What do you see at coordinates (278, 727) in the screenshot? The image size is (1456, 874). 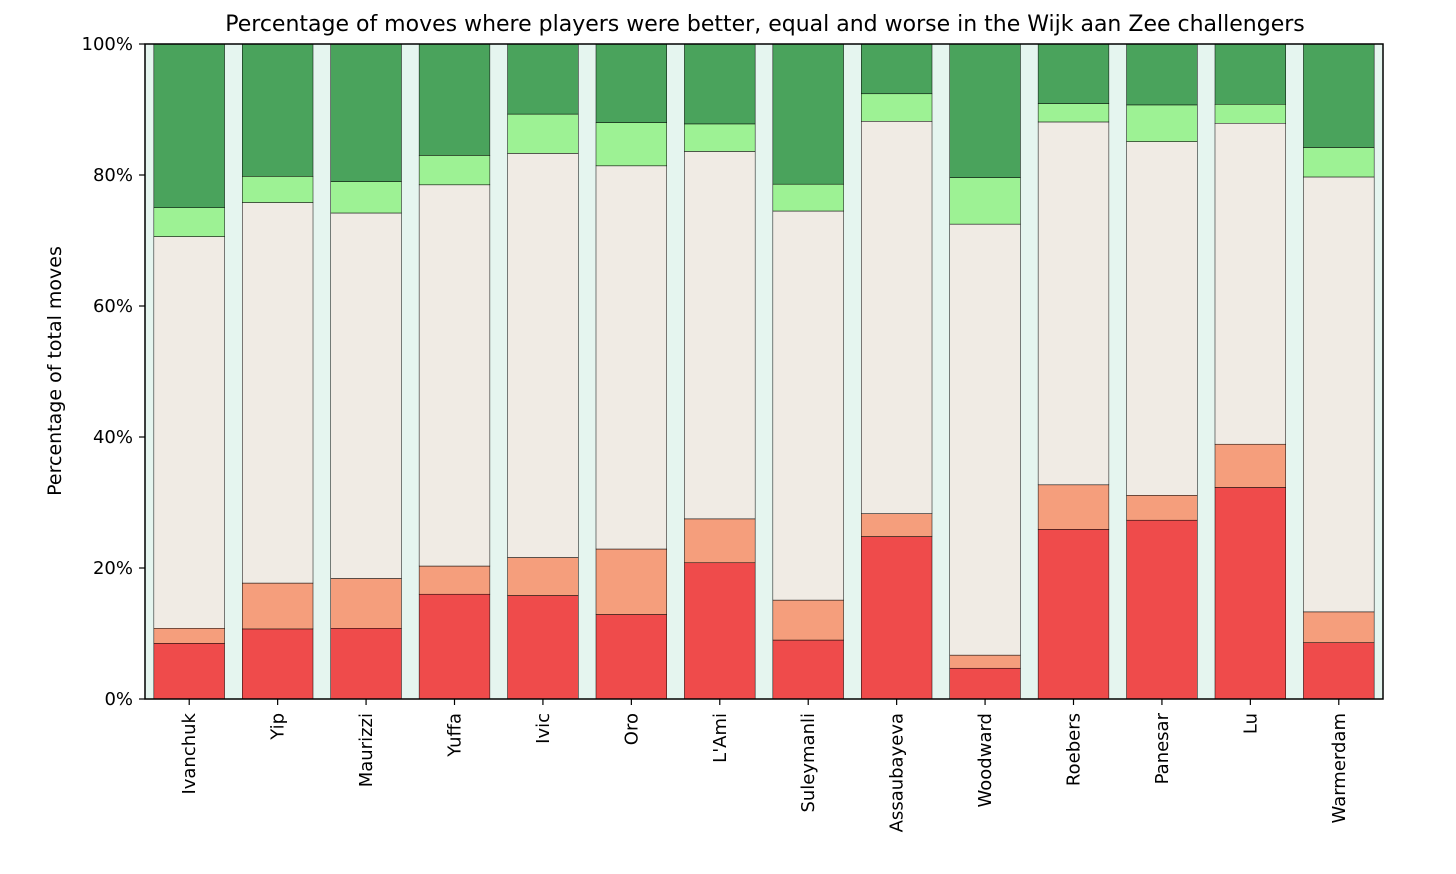 I see `x-tick-label-1: Yip` at bounding box center [278, 727].